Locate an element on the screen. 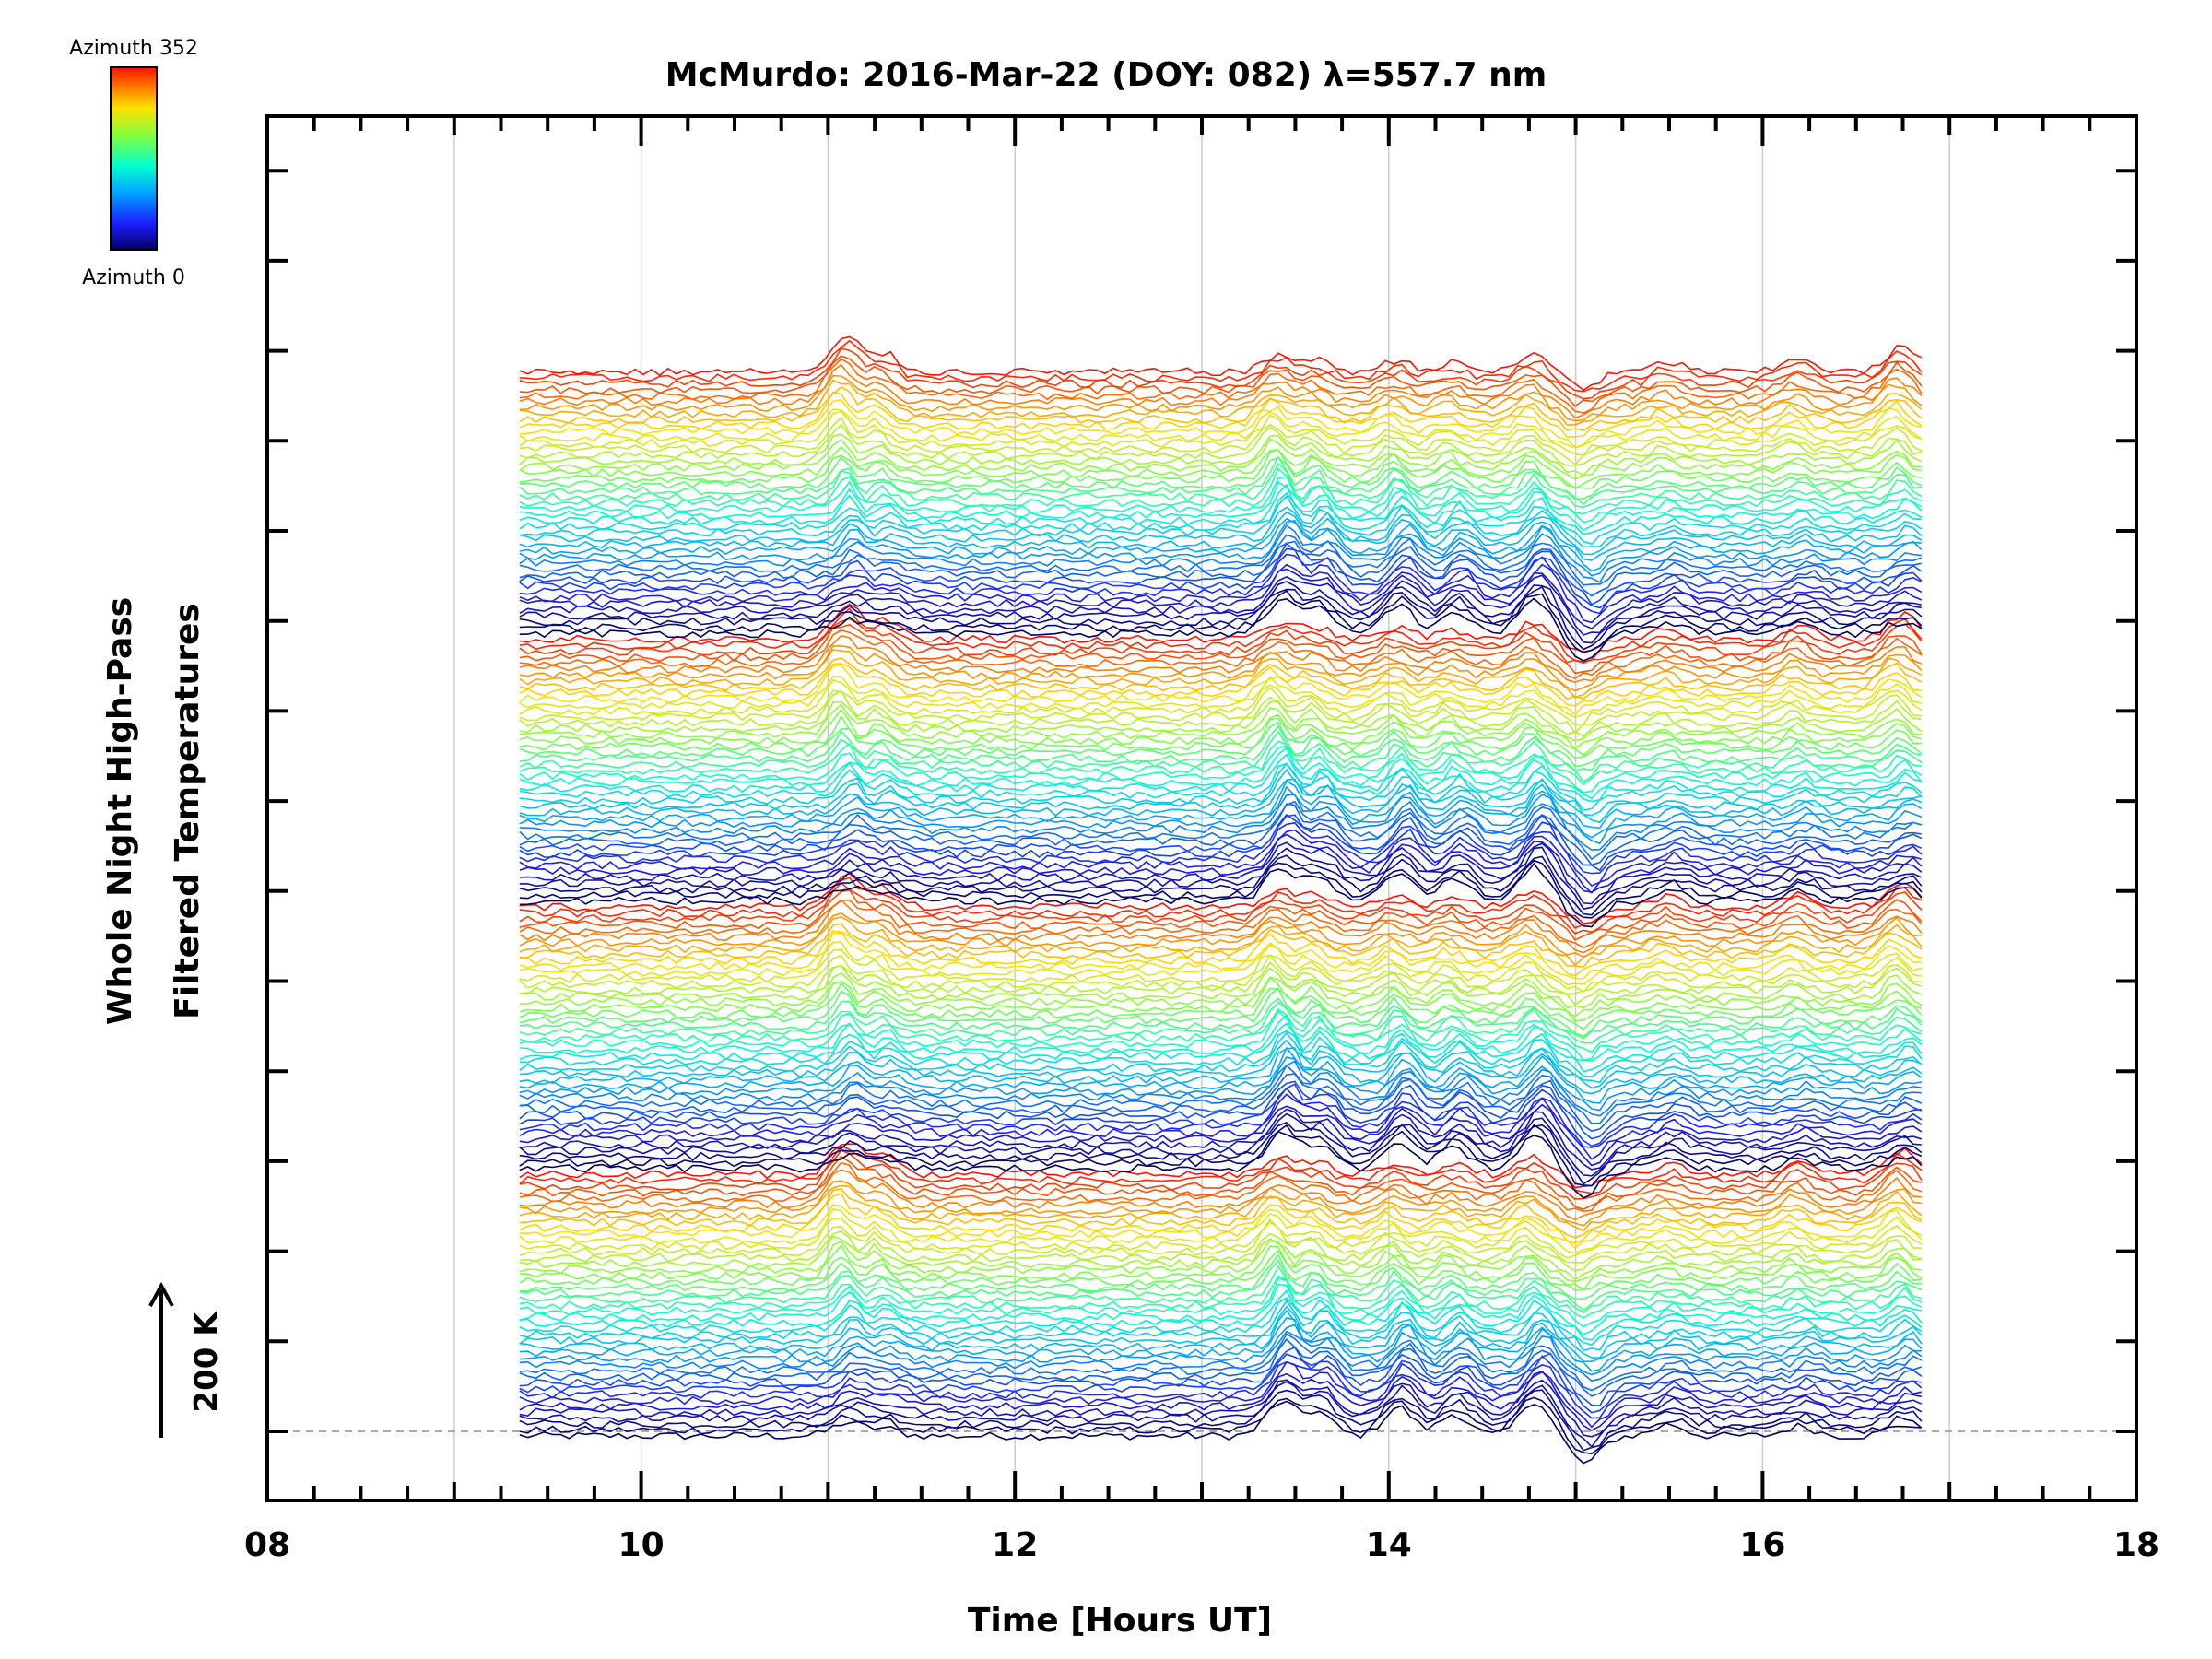 This screenshot has width=2212, height=1659. colorbar-legend: Azimuth 352 Azimuth 0 is located at coordinates (133, 163).